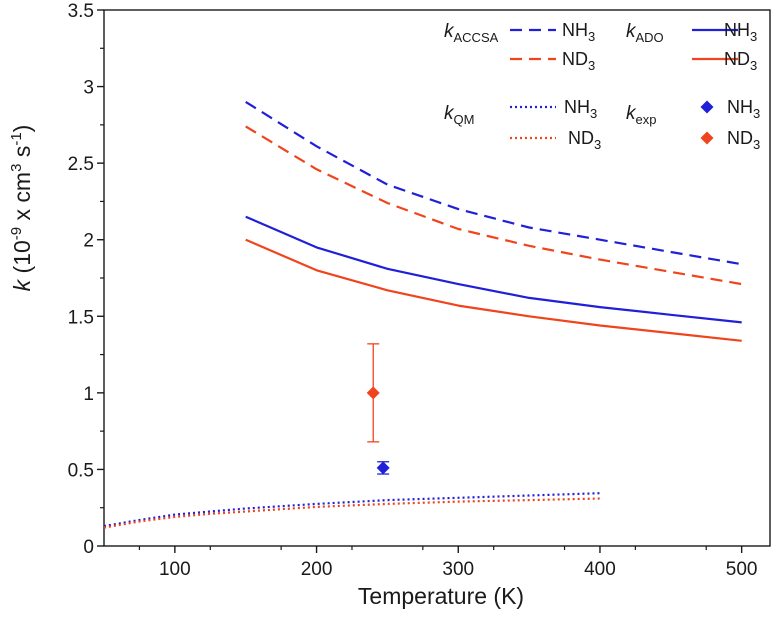 Image resolution: width=774 pixels, height=631 pixels. I want to click on y-tick-label: 1, so click(88, 394).